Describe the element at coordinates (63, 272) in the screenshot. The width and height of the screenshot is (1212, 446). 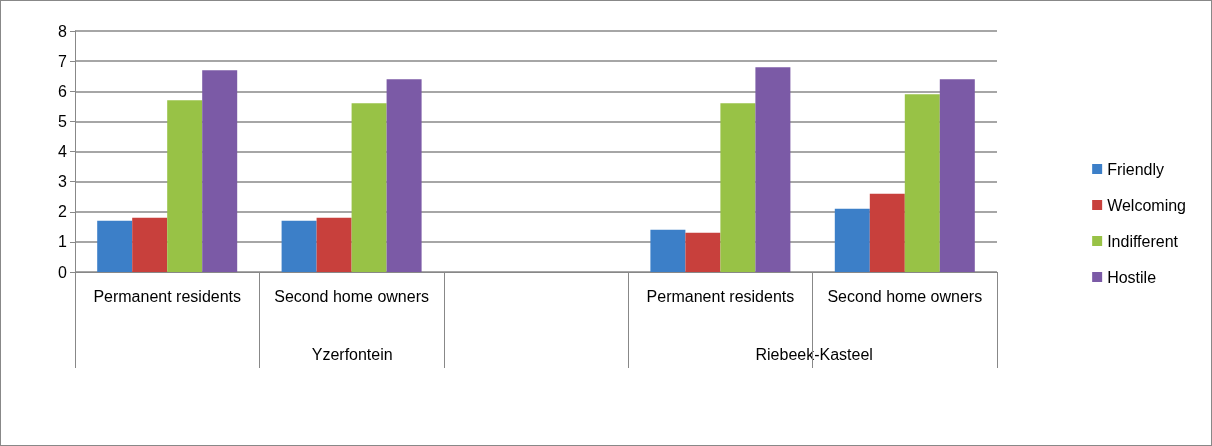
I see `y-tick-label: 0` at that location.